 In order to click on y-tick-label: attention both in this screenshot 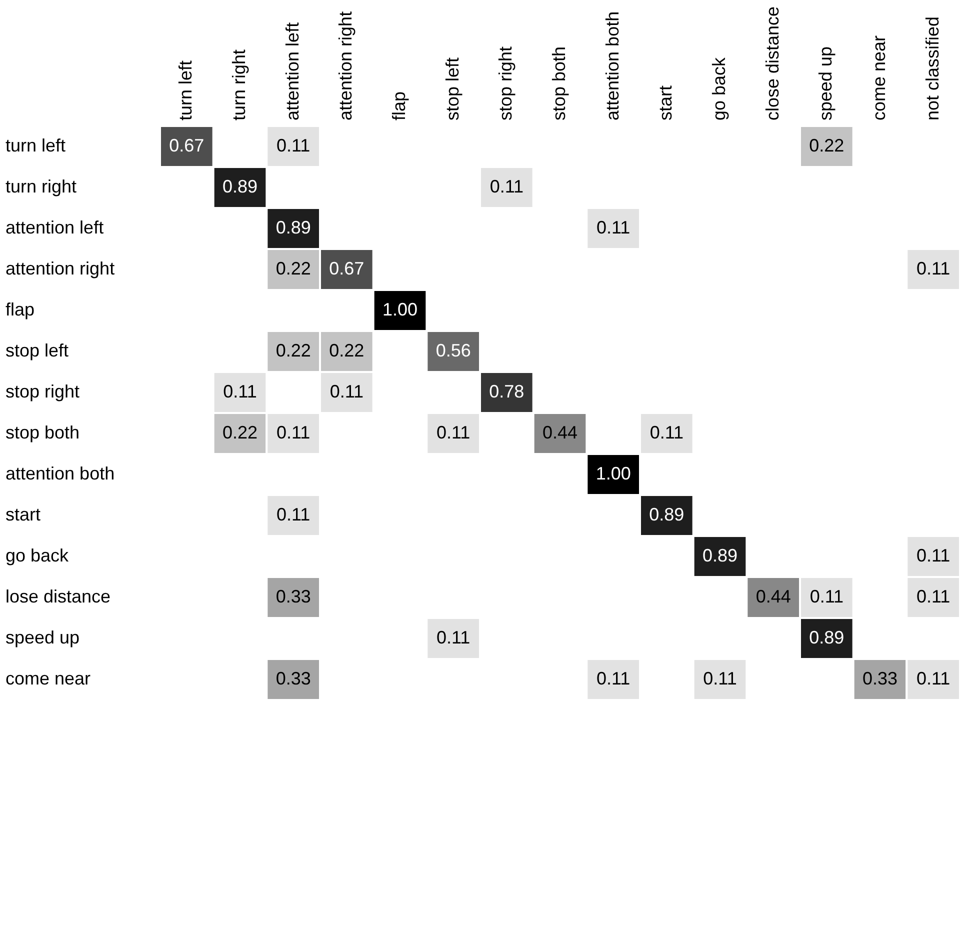, I will do `click(60, 474)`.